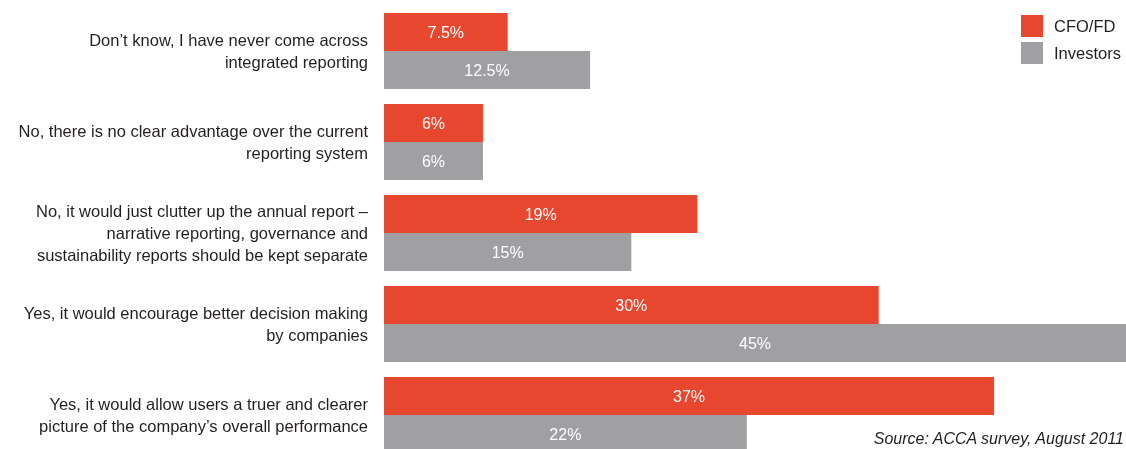 The image size is (1126, 449). What do you see at coordinates (689, 396) in the screenshot?
I see `data-label: 37%` at bounding box center [689, 396].